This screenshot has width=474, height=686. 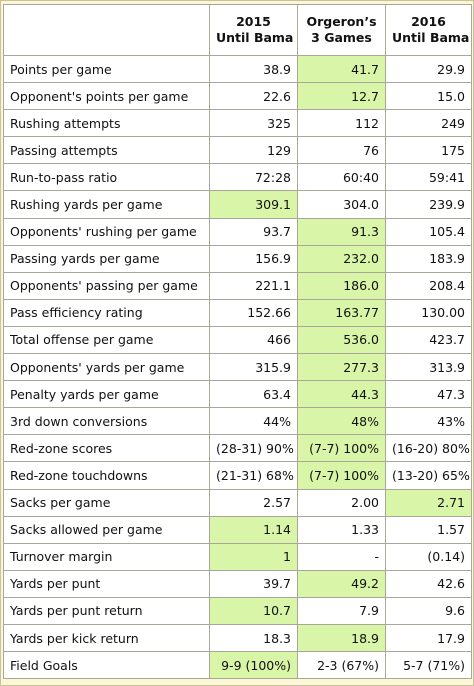 I want to click on row-value-col3: 17.9, so click(x=428, y=638).